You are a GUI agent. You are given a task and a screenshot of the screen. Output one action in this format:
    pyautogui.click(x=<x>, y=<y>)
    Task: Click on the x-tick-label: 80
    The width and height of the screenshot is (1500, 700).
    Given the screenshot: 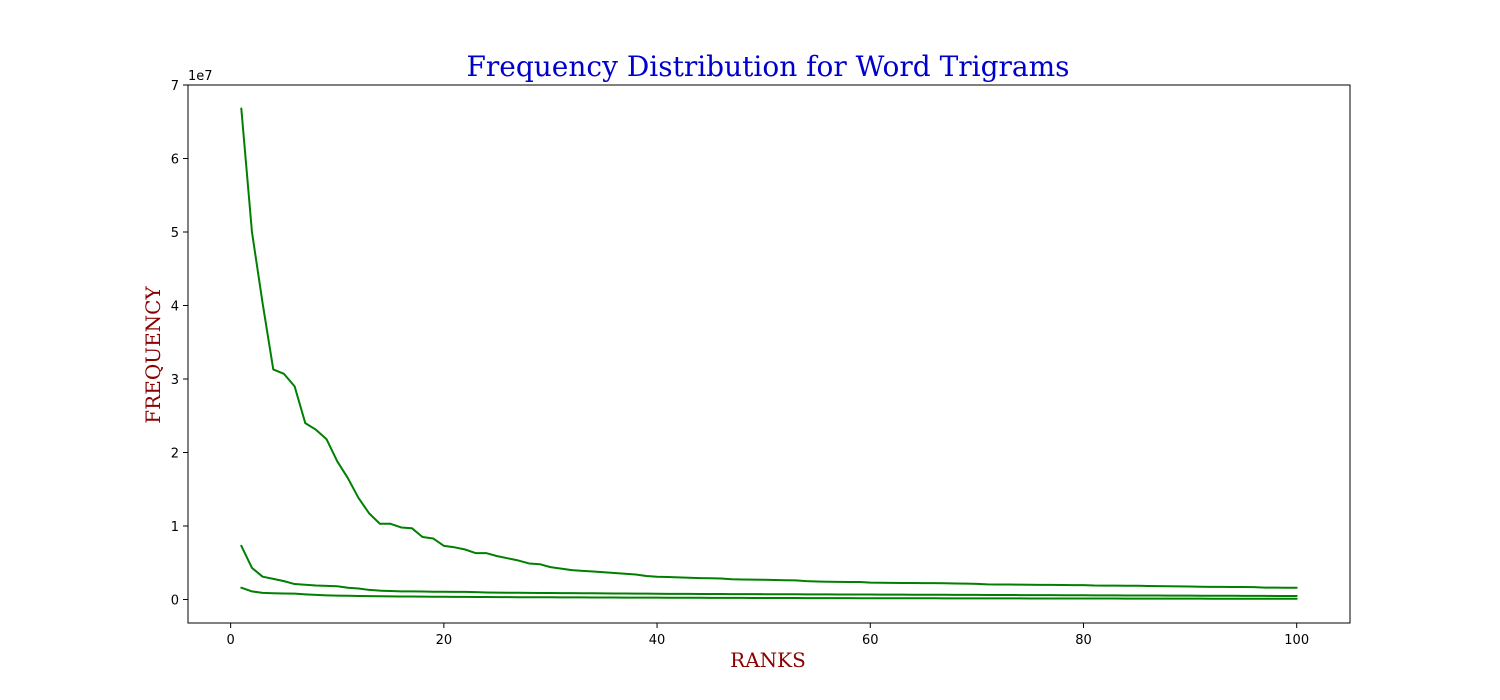 What is the action you would take?
    pyautogui.click(x=1083, y=640)
    